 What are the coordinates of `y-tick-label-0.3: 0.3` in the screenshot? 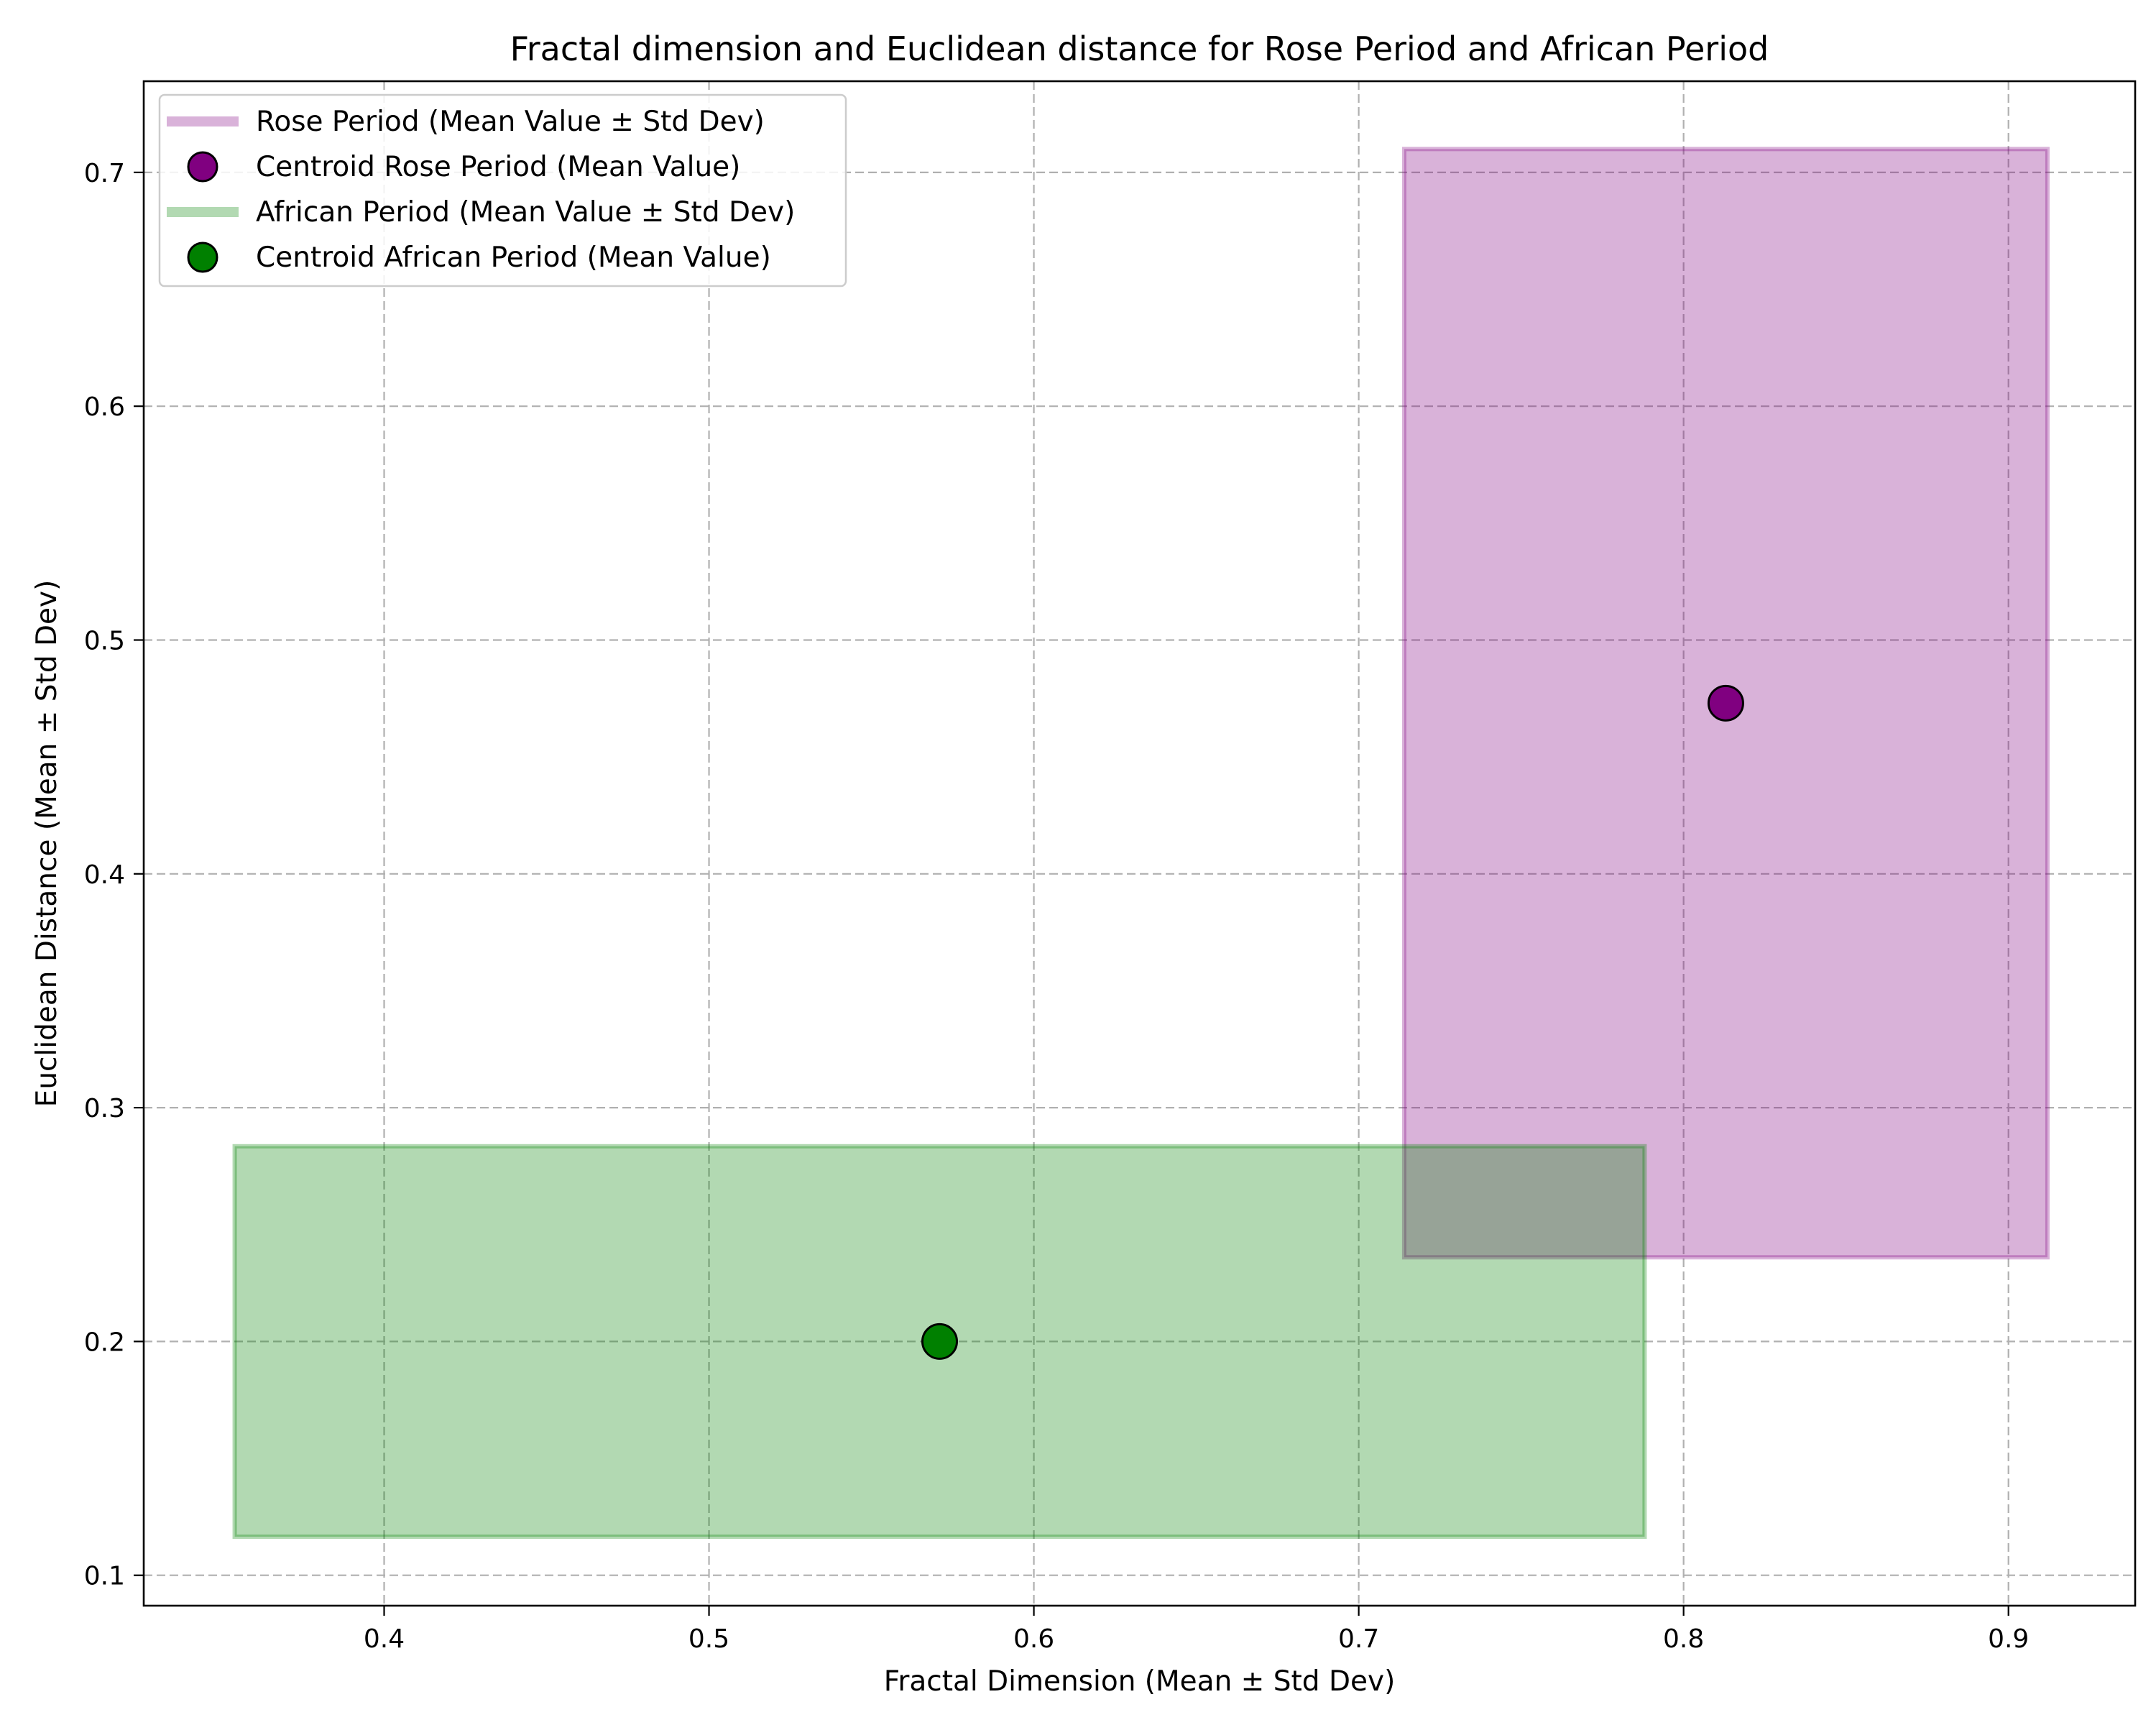 It's located at (104, 1108).